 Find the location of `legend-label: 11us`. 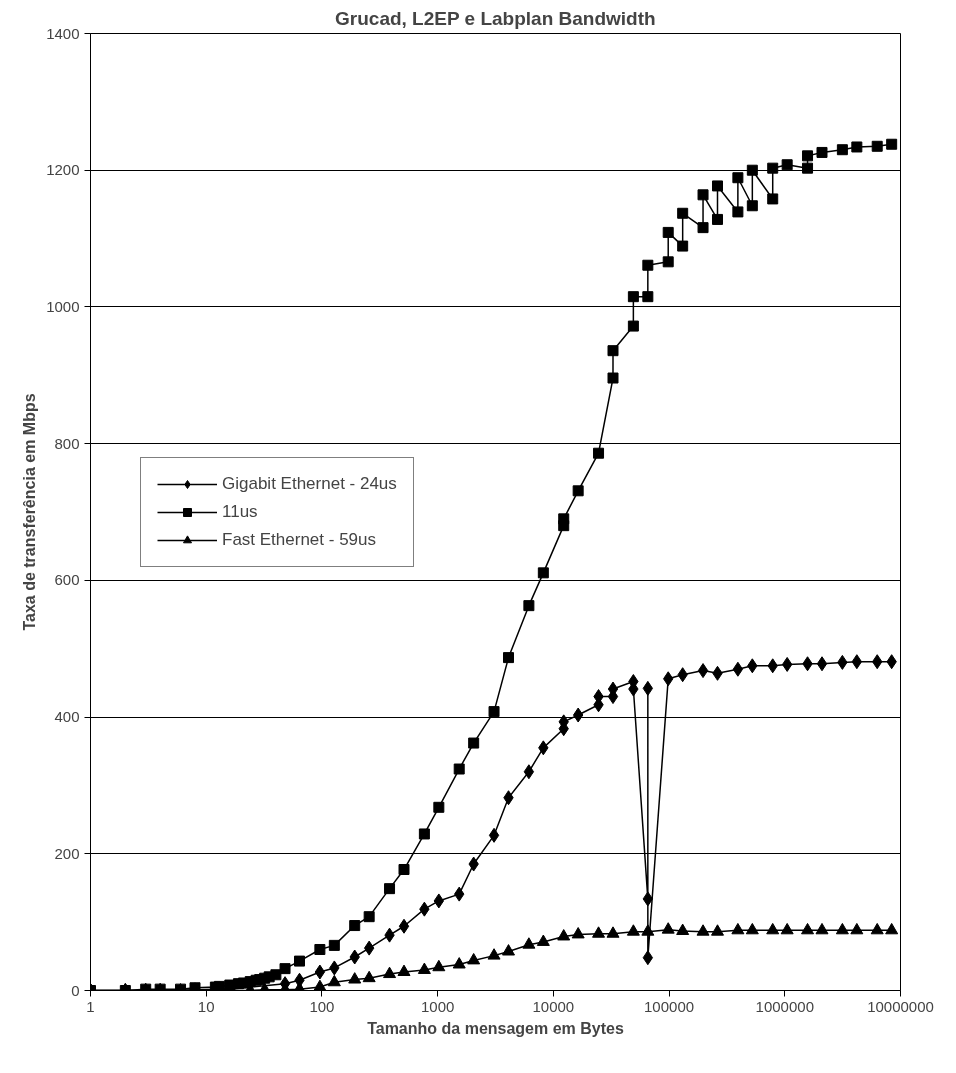

legend-label: 11us is located at coordinates (240, 511).